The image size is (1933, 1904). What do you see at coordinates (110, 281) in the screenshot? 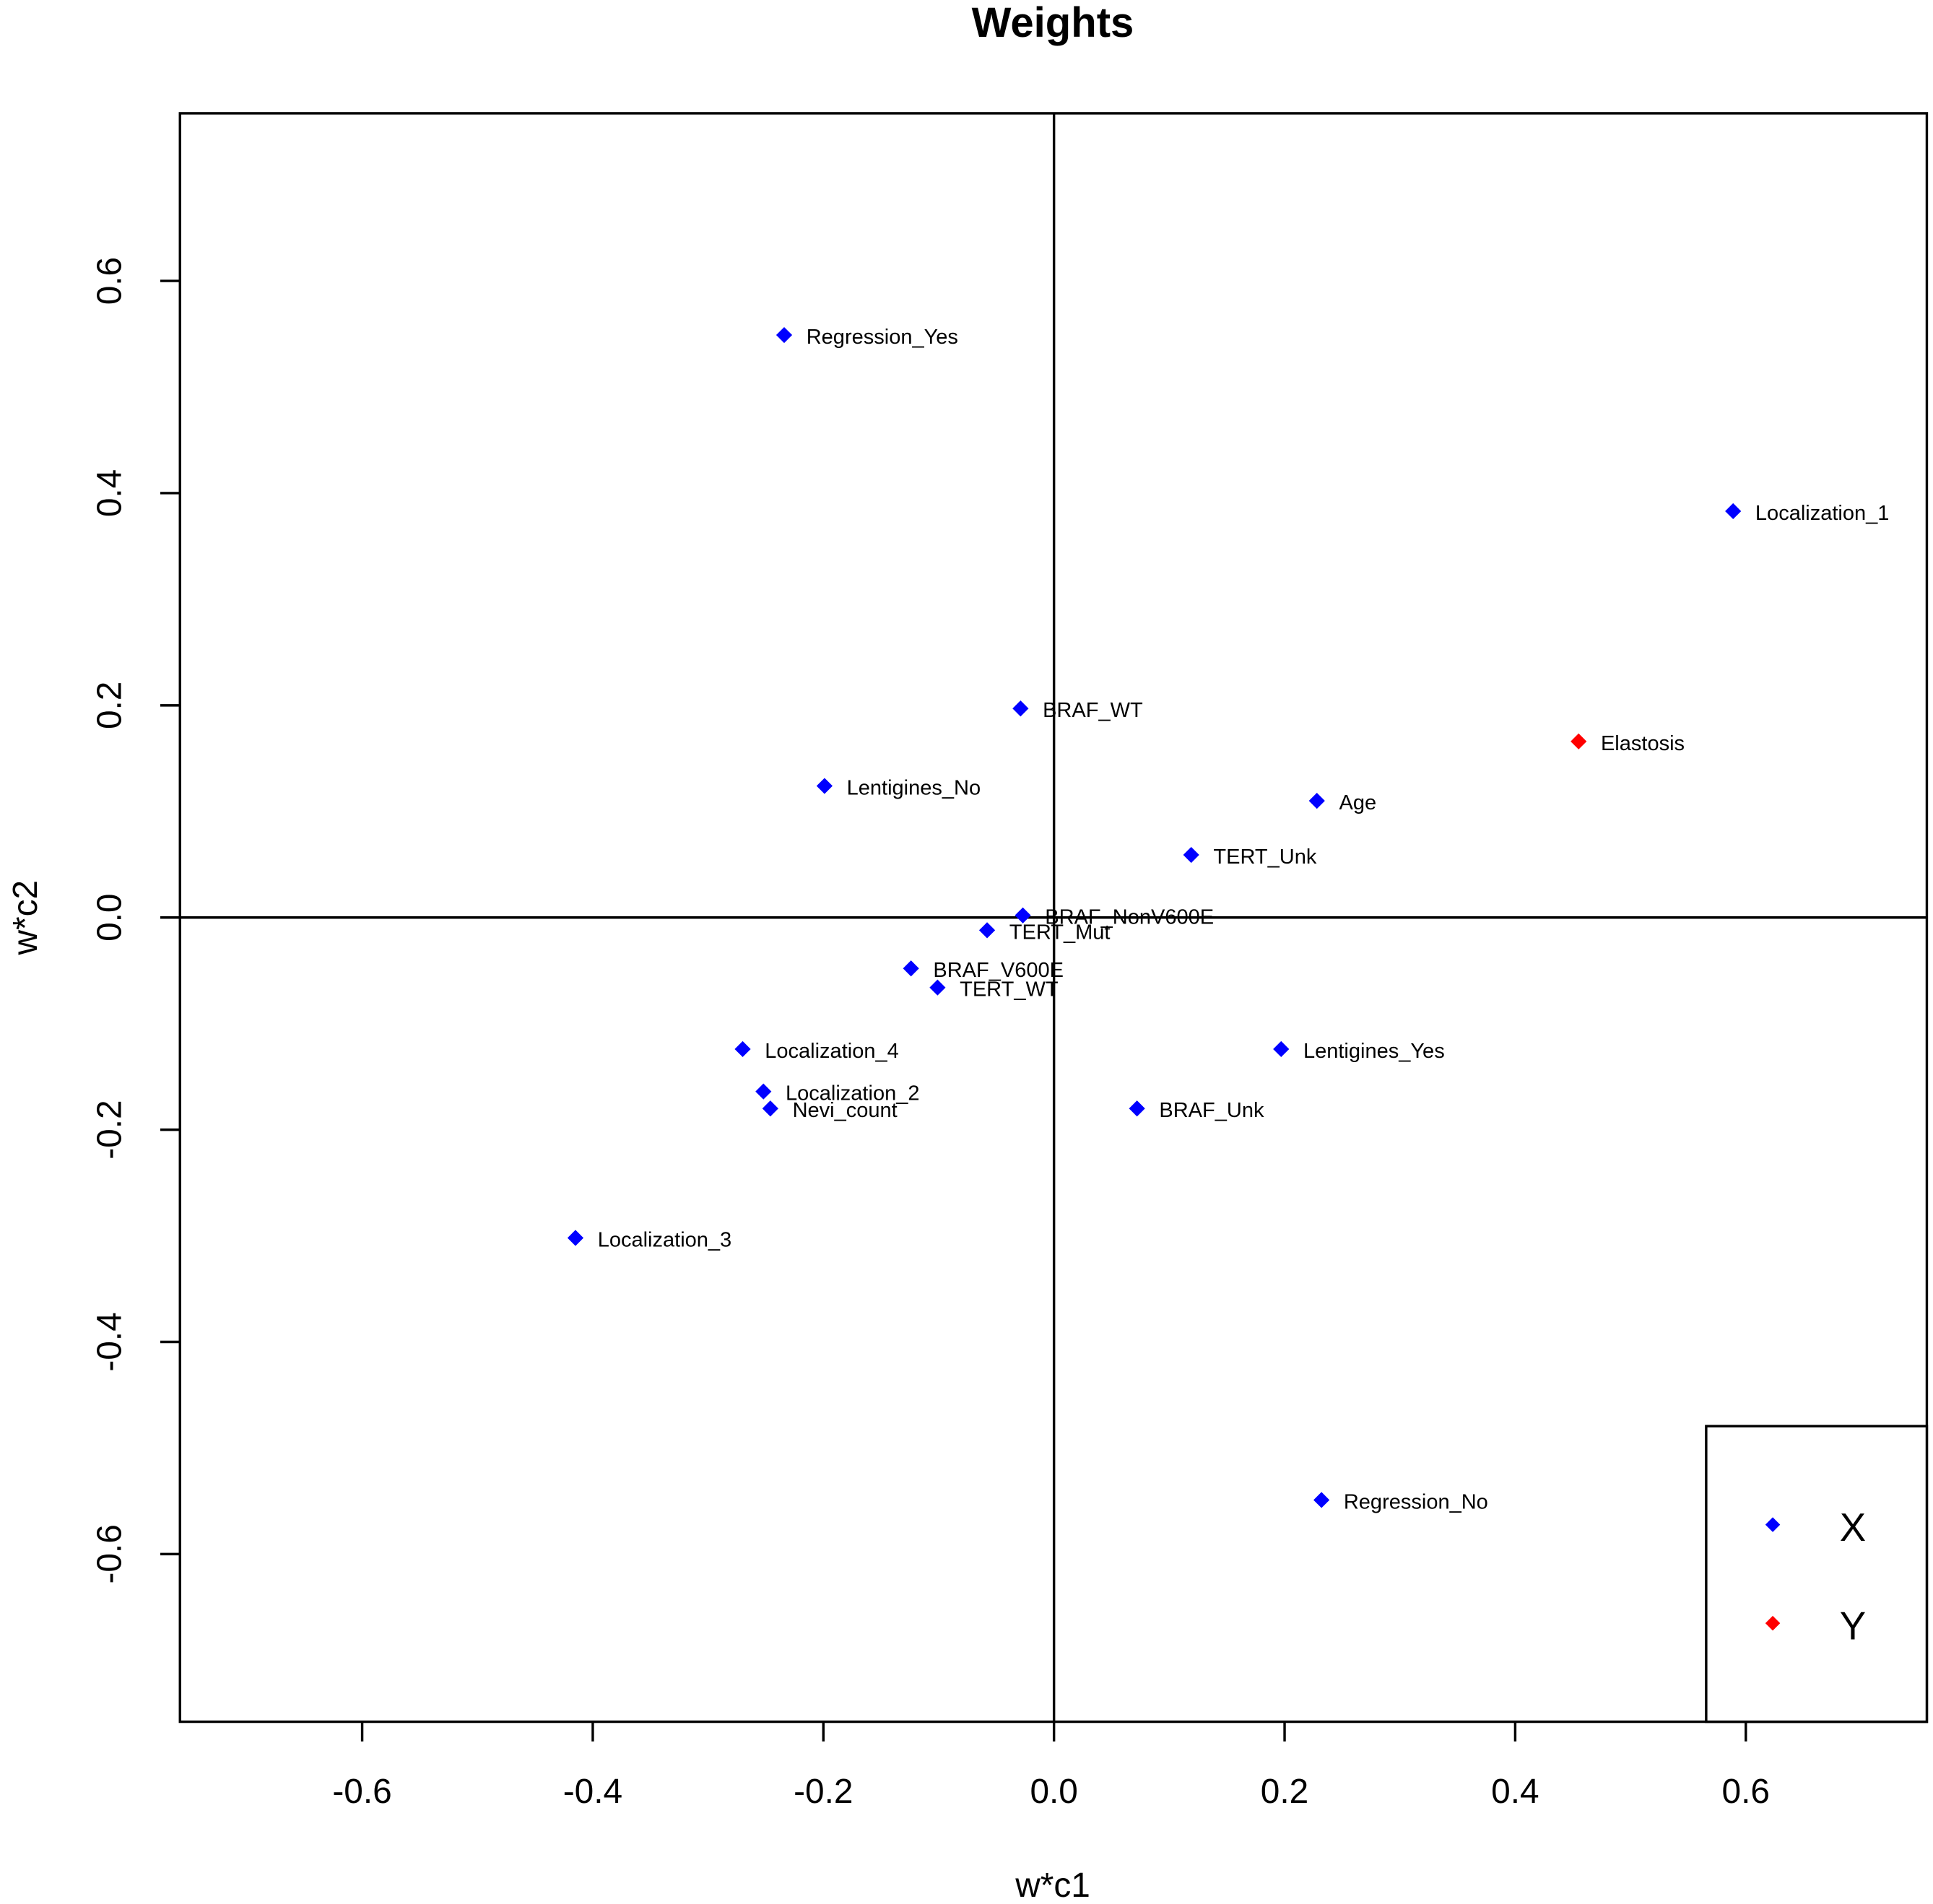
I see `y-tick-label: 0.6` at bounding box center [110, 281].